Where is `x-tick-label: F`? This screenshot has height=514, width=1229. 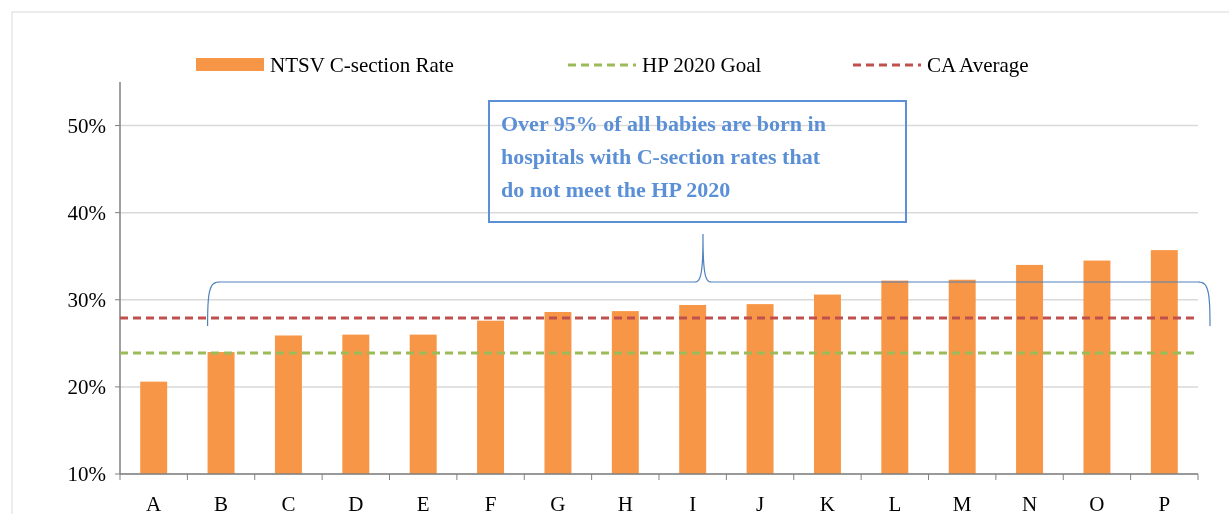
x-tick-label: F is located at coordinates (490, 503).